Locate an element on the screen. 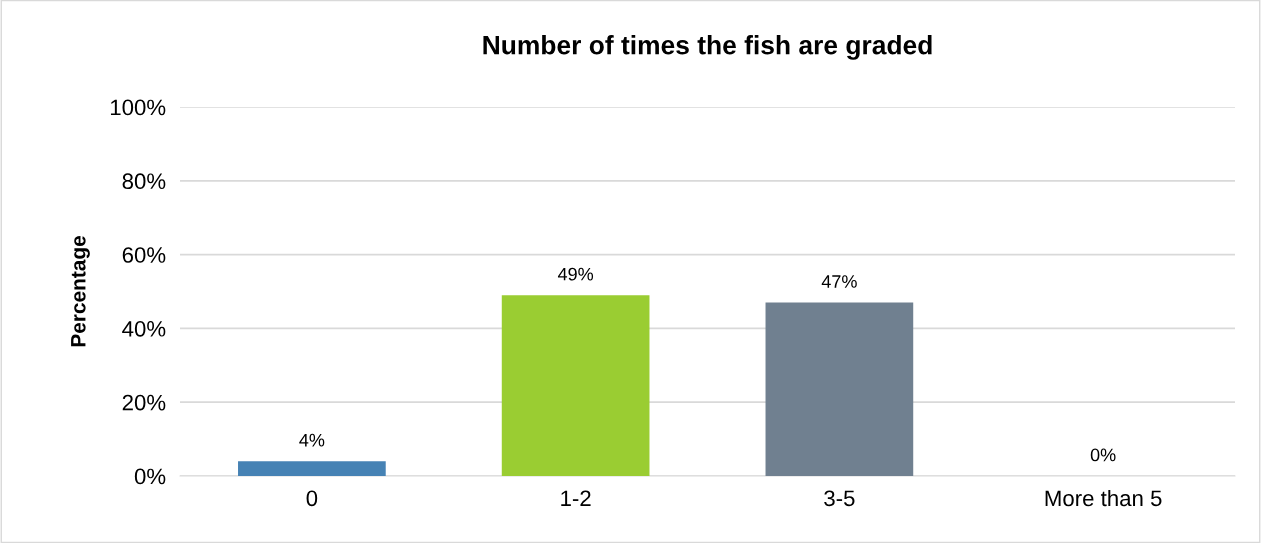  x-tick-label: 3-5 is located at coordinates (839, 498).